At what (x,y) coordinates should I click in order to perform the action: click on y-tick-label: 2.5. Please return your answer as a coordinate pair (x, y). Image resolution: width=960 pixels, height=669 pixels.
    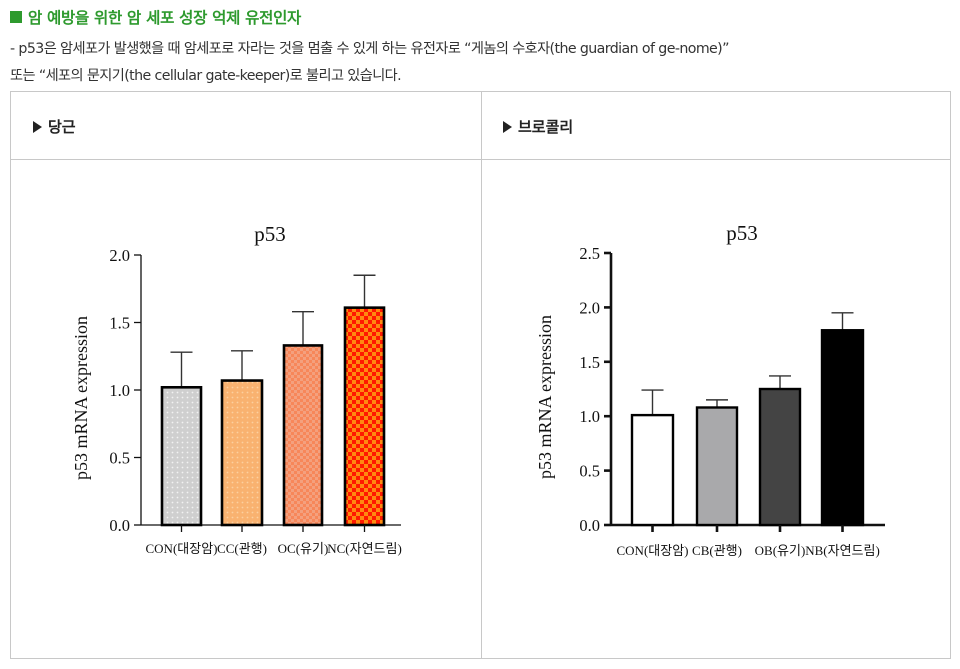
    Looking at the image, I should click on (589, 253).